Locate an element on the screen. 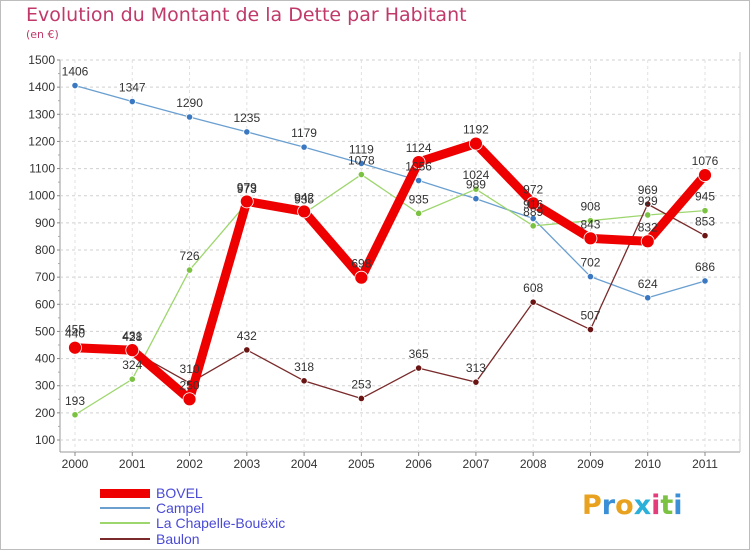 The width and height of the screenshot is (750, 550). data-label-campel: 1235 is located at coordinates (246, 118).